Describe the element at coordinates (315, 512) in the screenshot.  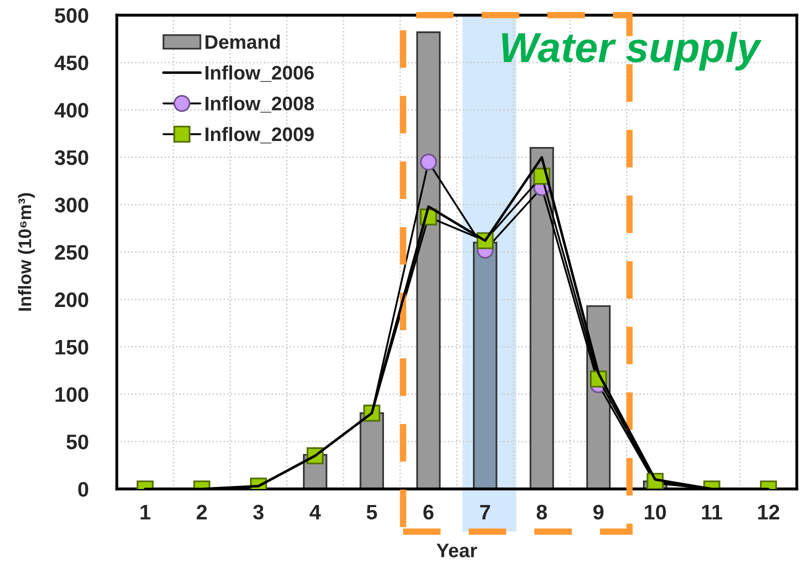
I see `x-tick-label: 4` at that location.